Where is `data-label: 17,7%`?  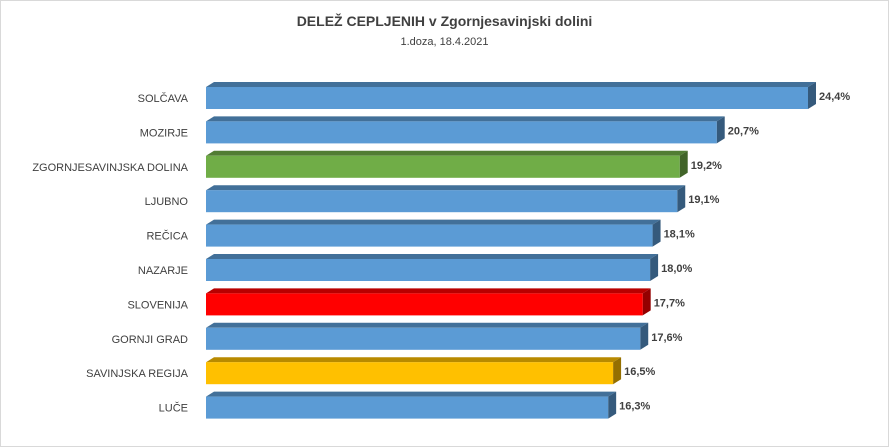 data-label: 17,7% is located at coordinates (669, 303).